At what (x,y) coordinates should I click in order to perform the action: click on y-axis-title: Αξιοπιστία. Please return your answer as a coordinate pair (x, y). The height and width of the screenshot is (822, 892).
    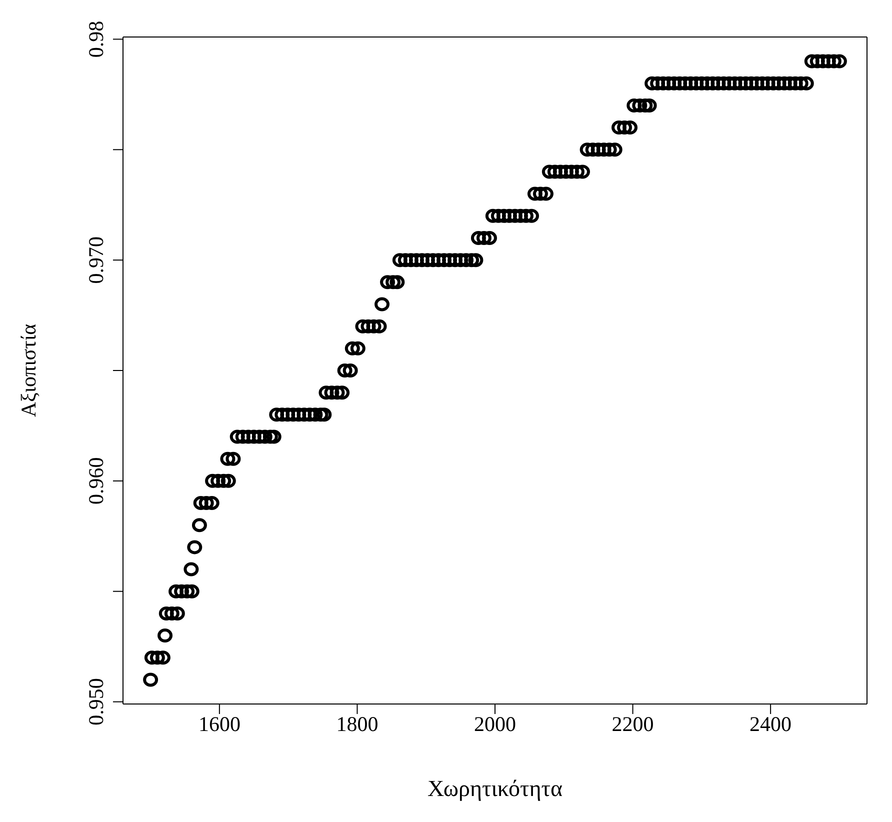
    Looking at the image, I should click on (28, 371).